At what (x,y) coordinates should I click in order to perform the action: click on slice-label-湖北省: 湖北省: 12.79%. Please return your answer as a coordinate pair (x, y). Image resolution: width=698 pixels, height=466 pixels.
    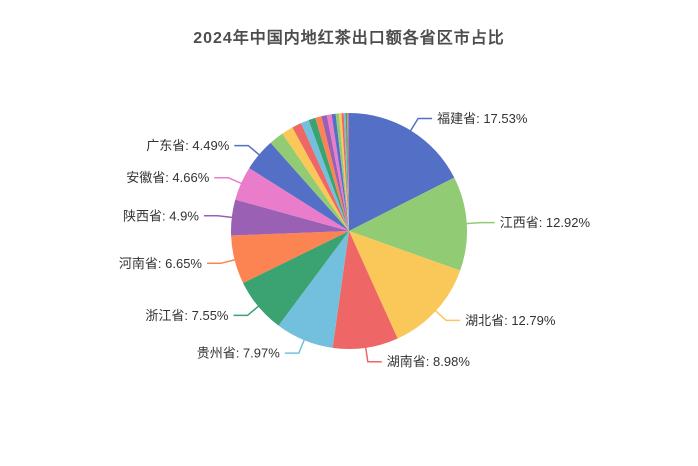
    Looking at the image, I should click on (510, 320).